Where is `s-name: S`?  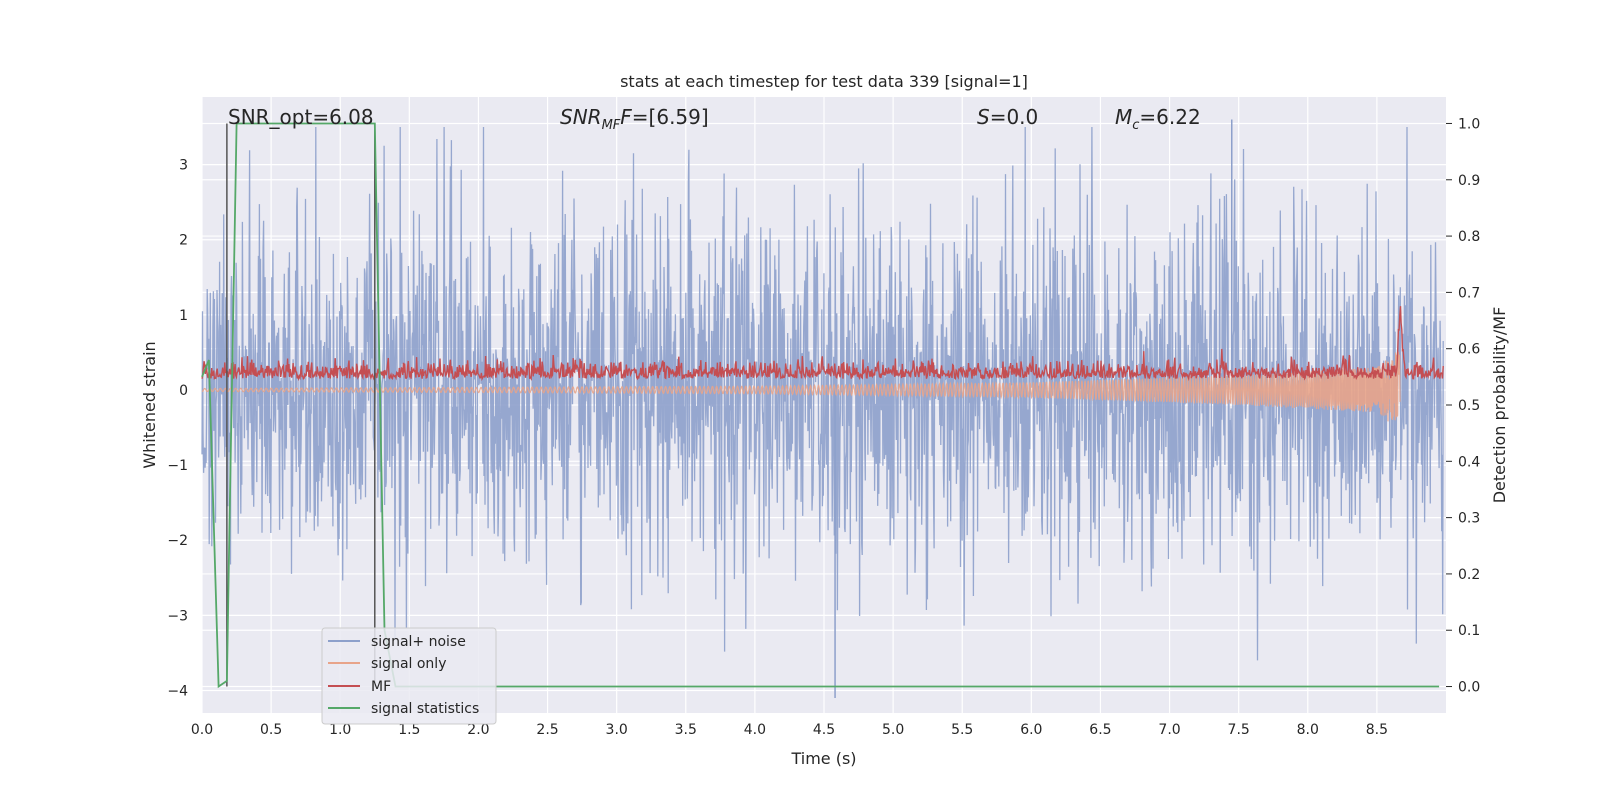 s-name: S is located at coordinates (983, 117).